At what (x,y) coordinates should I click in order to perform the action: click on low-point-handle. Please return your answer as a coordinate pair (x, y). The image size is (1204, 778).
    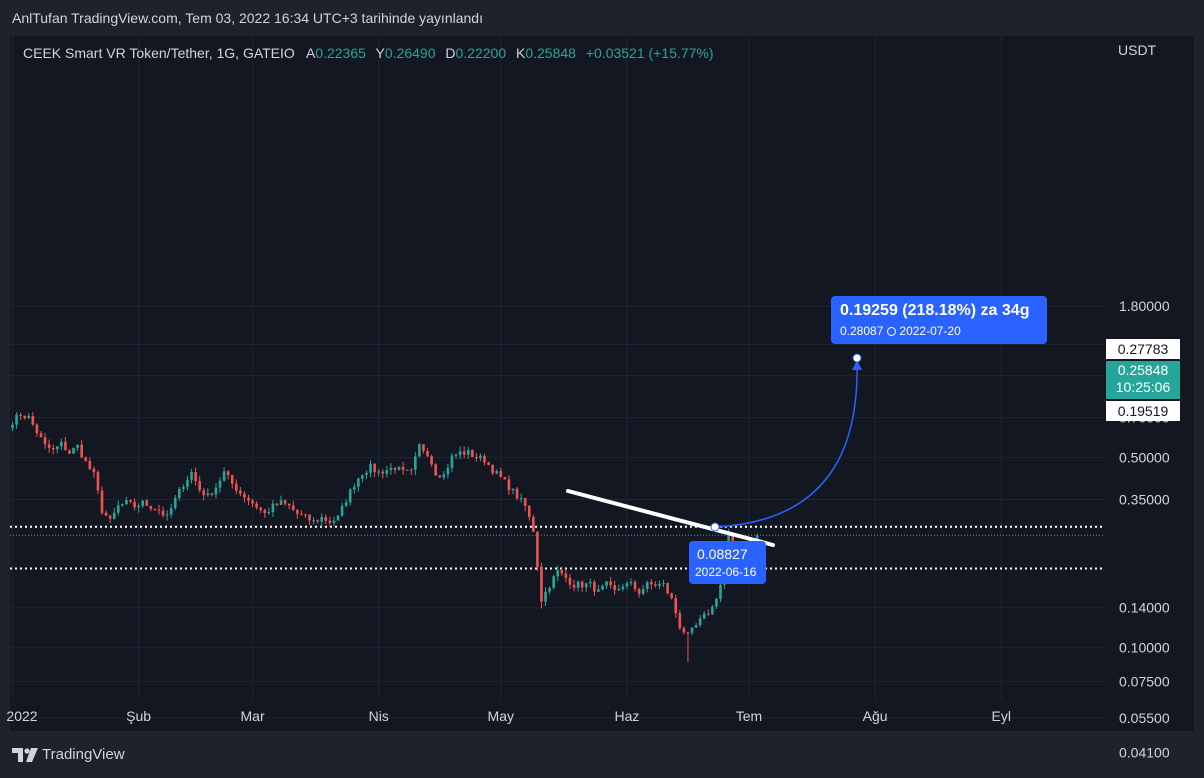
    Looking at the image, I should click on (715, 527).